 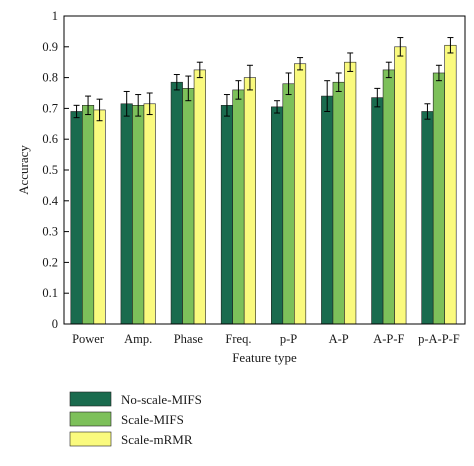 I want to click on y-tick-label: 0.2, so click(x=50, y=262).